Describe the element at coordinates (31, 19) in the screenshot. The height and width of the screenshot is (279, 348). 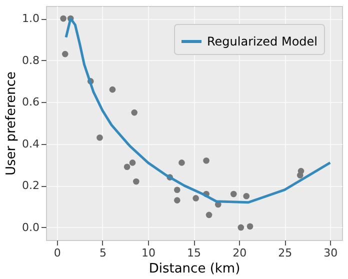
I see `y-tick-label: 1.0` at that location.